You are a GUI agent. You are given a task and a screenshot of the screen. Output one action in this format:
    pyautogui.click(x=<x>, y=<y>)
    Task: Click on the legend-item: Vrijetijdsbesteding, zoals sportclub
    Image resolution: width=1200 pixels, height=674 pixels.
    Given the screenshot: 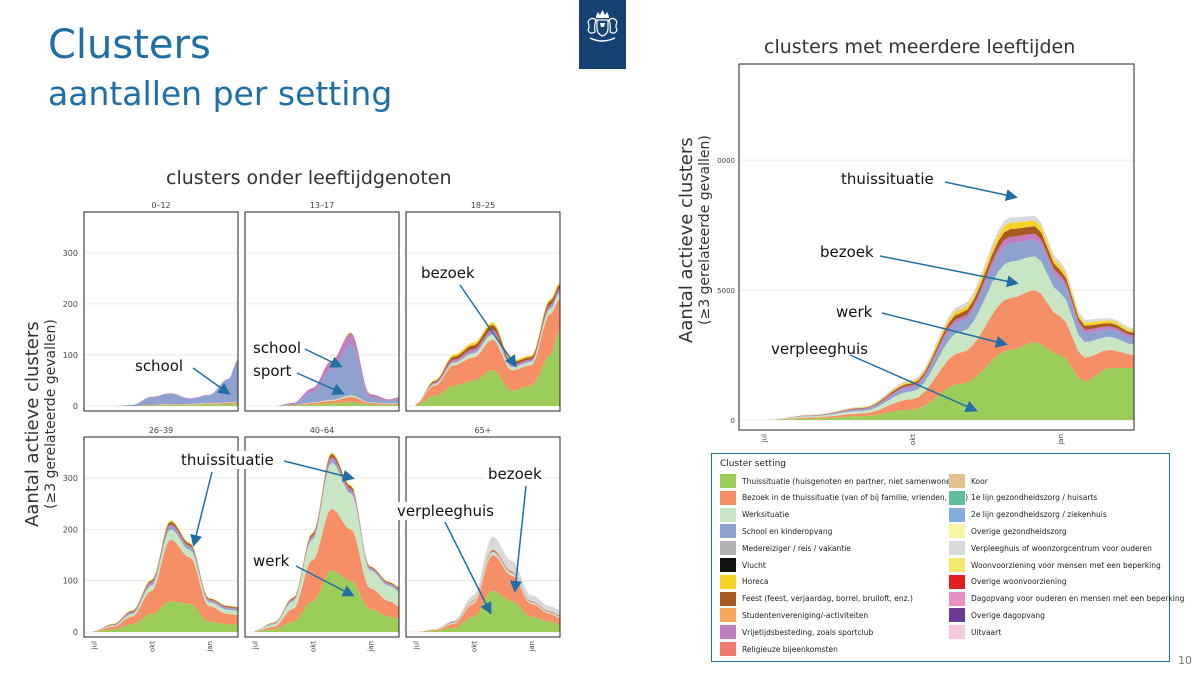 What is the action you would take?
    pyautogui.click(x=797, y=632)
    